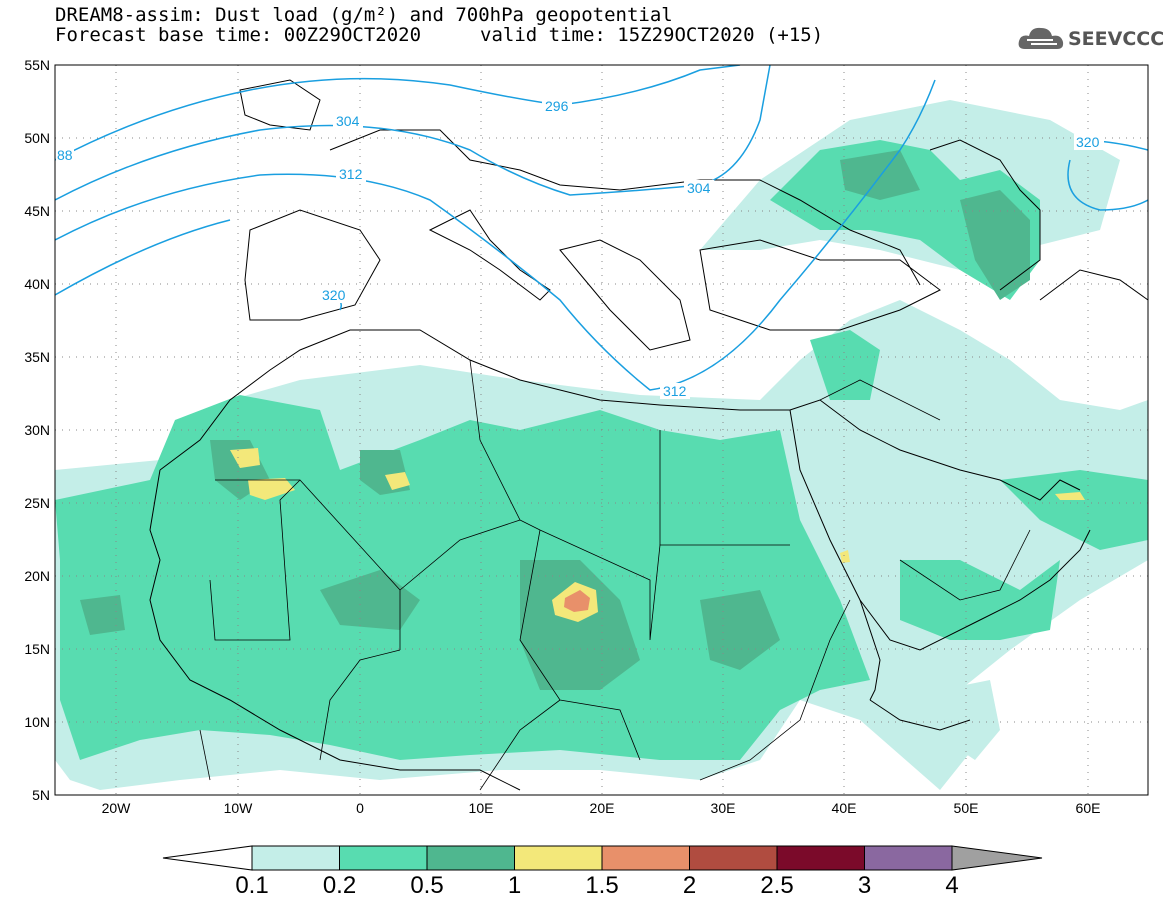 The height and width of the screenshot is (907, 1165). I want to click on colorbar-label: 1, so click(514, 885).